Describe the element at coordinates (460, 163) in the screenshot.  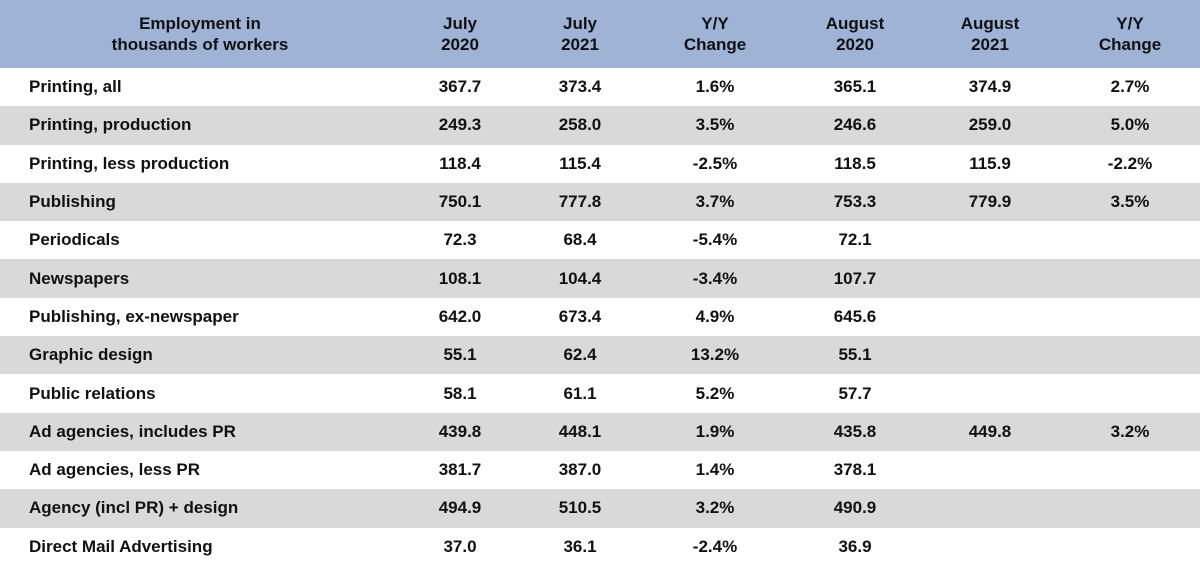
I see `cell-july-2020: 118.4` at that location.